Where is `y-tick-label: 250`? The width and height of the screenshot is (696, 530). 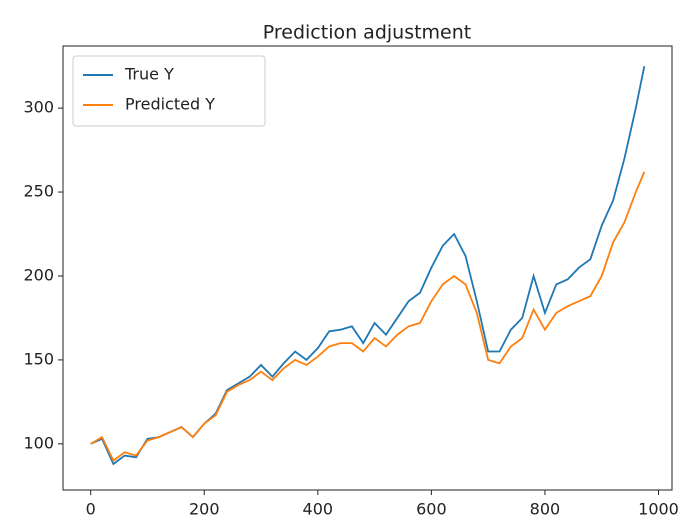
y-tick-label: 250 is located at coordinates (38, 191).